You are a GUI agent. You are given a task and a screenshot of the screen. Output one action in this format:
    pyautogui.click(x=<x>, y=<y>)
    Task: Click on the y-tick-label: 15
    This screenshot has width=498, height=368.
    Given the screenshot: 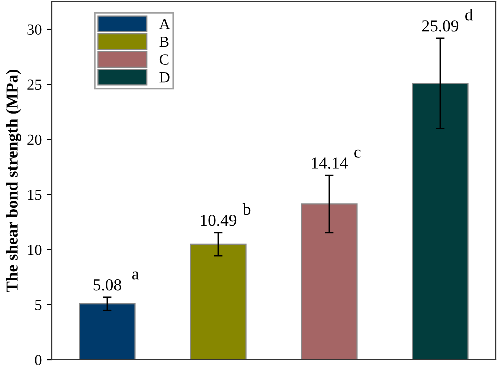 What is the action you would take?
    pyautogui.click(x=35, y=195)
    